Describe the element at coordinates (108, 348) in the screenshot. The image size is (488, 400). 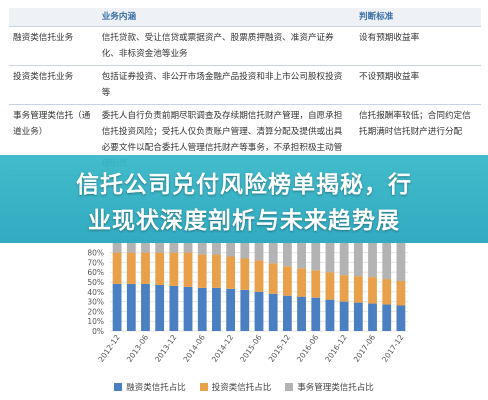
I see `x-tick-label: 2012-12` at that location.